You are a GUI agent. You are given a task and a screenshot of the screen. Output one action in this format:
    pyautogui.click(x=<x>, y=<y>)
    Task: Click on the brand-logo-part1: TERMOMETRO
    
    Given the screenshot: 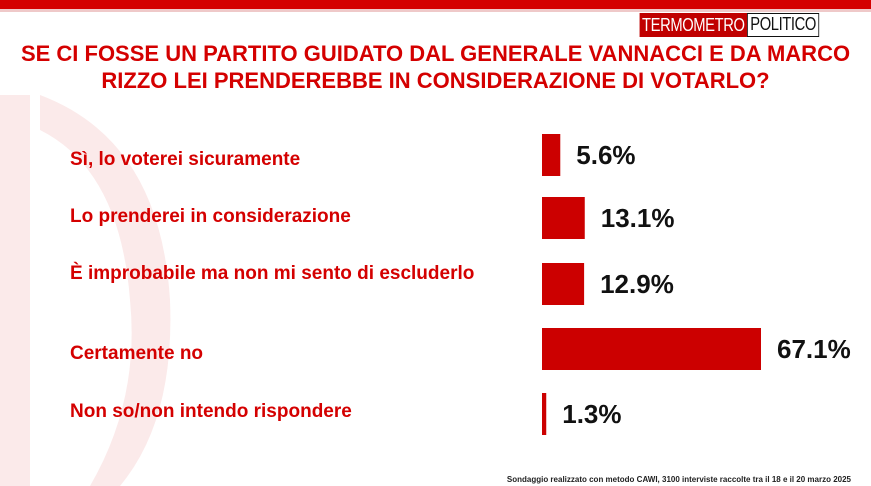 What is the action you would take?
    pyautogui.click(x=693, y=25)
    